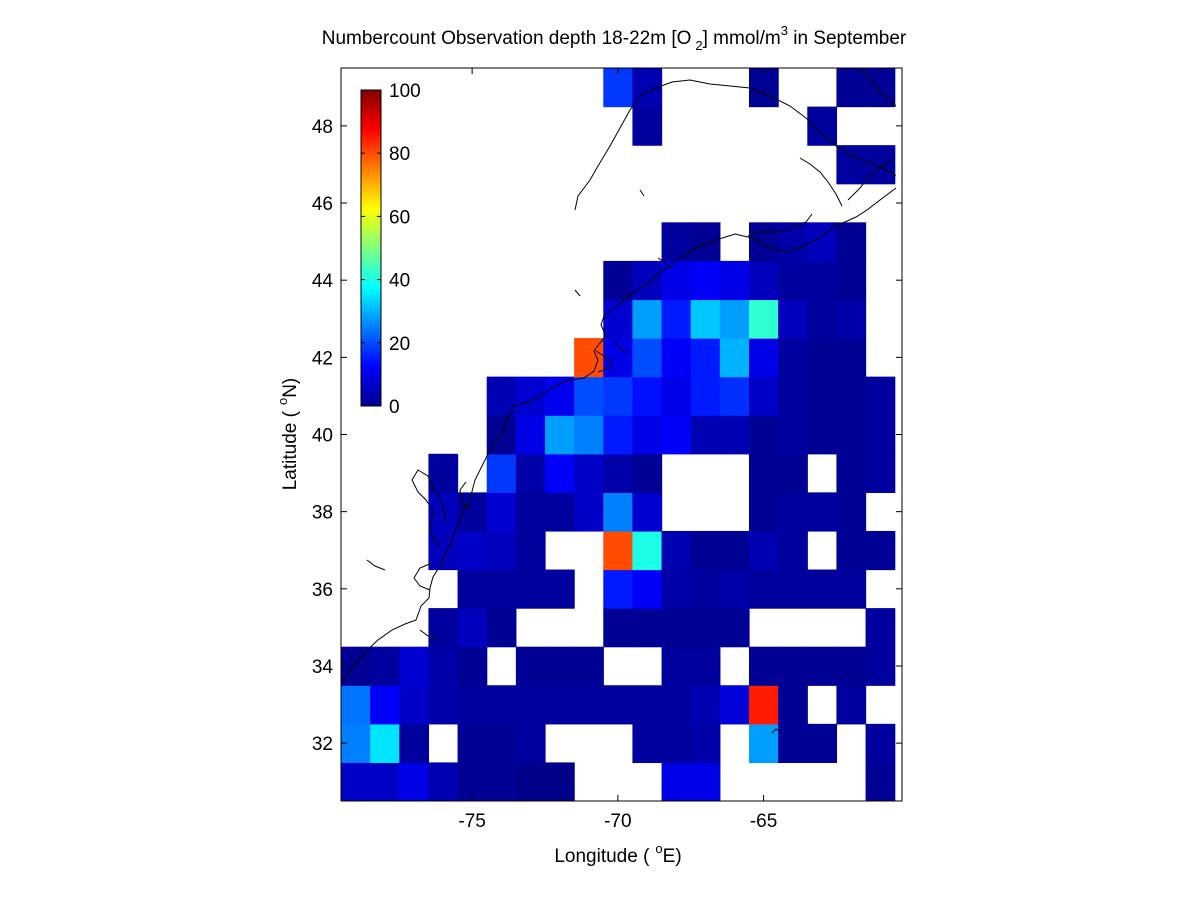  I want to click on x-tick-label: -65, so click(763, 821).